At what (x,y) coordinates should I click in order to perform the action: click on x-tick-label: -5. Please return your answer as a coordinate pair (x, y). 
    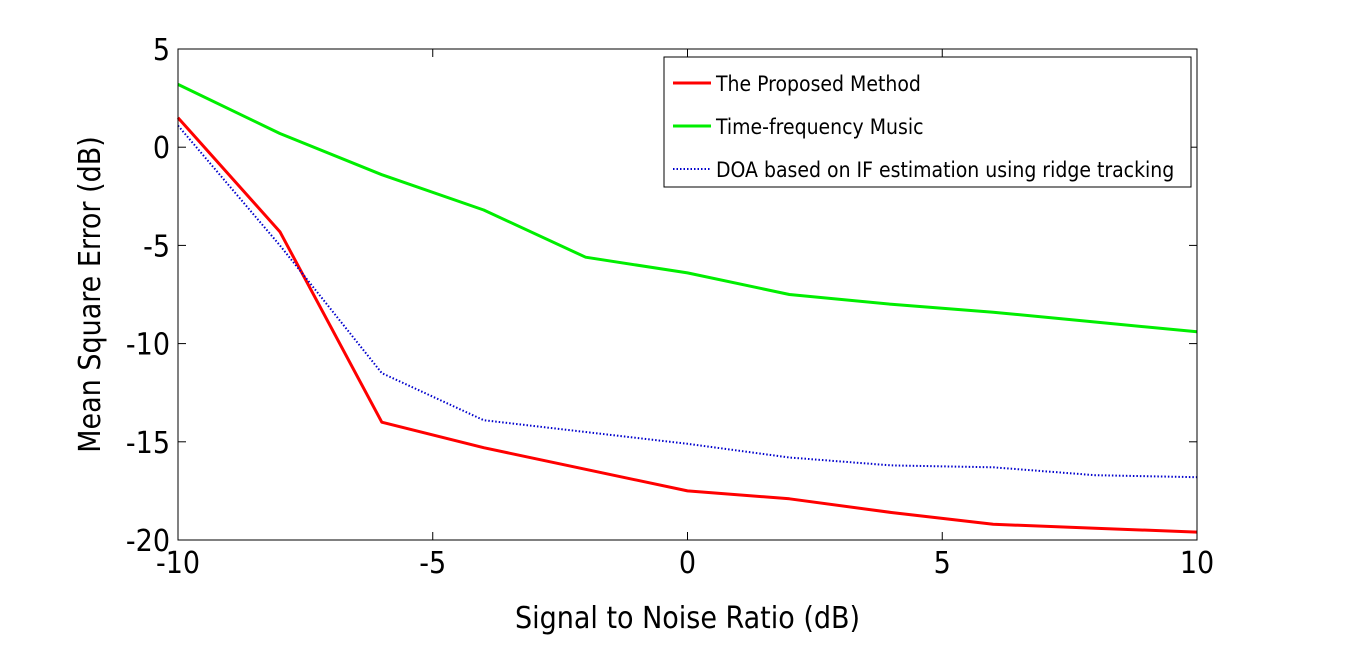
    Looking at the image, I should click on (432, 563).